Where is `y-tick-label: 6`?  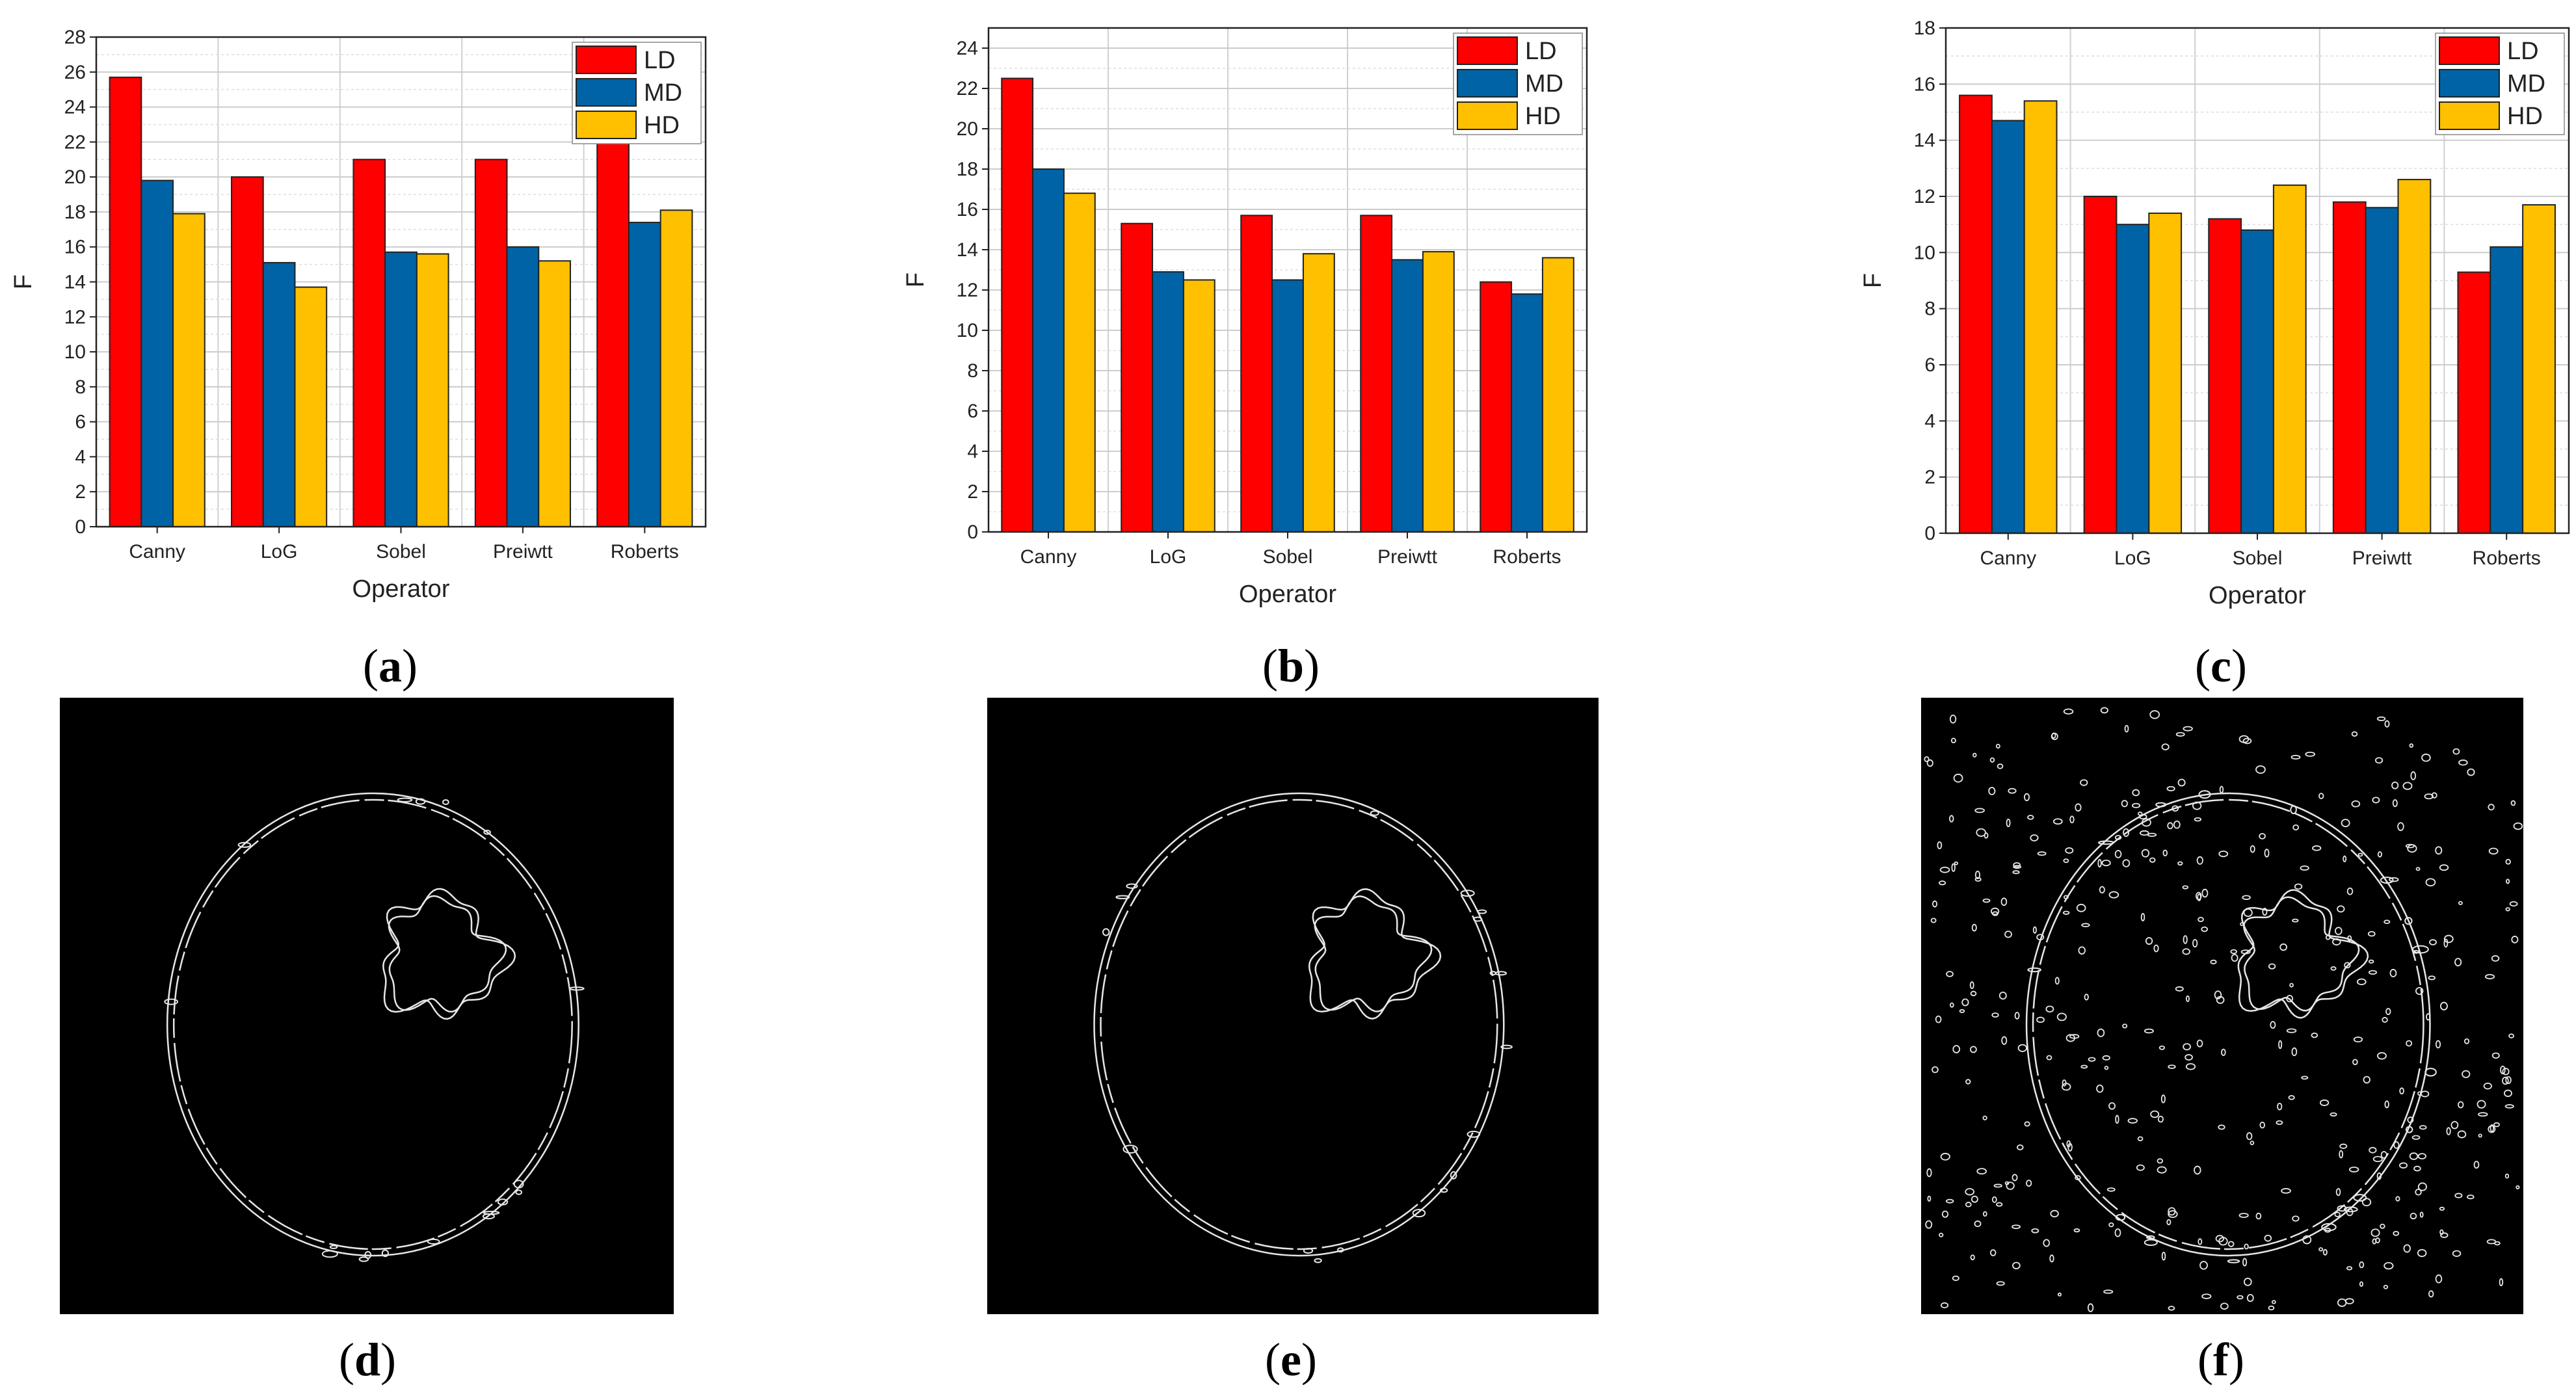 y-tick-label: 6 is located at coordinates (1930, 365).